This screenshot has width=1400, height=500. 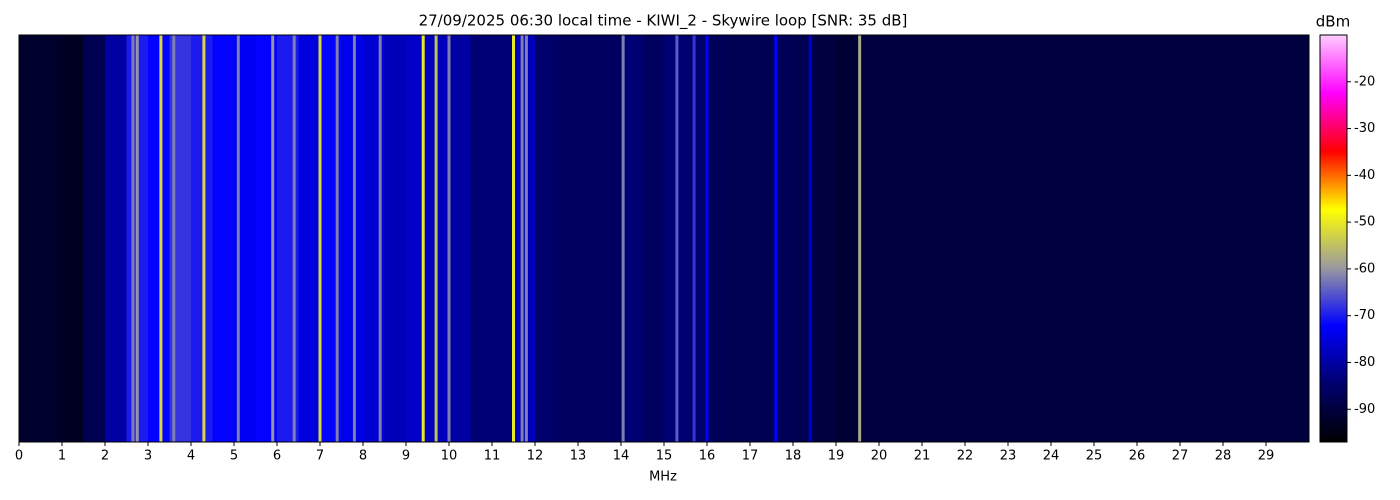 What do you see at coordinates (1051, 456) in the screenshot?
I see `x-tick-label: 24` at bounding box center [1051, 456].